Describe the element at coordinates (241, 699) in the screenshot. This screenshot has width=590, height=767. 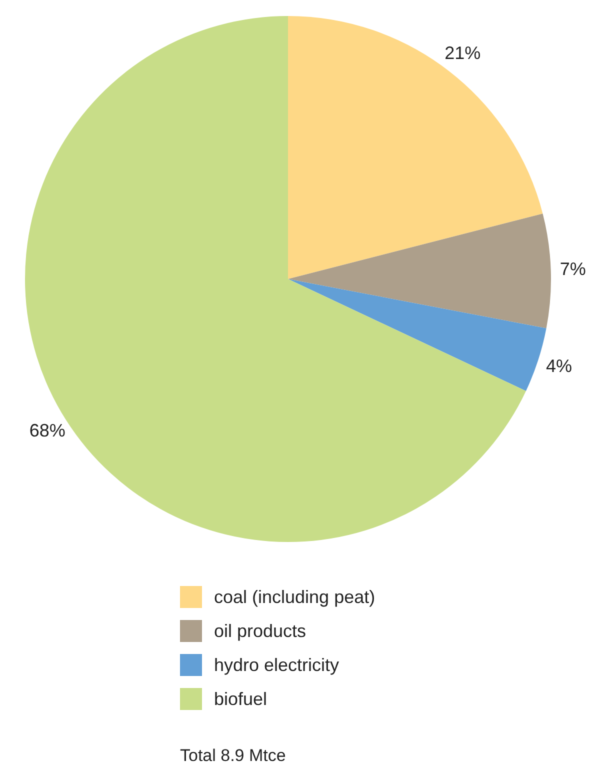
I see `legend-label: biofuel` at that location.